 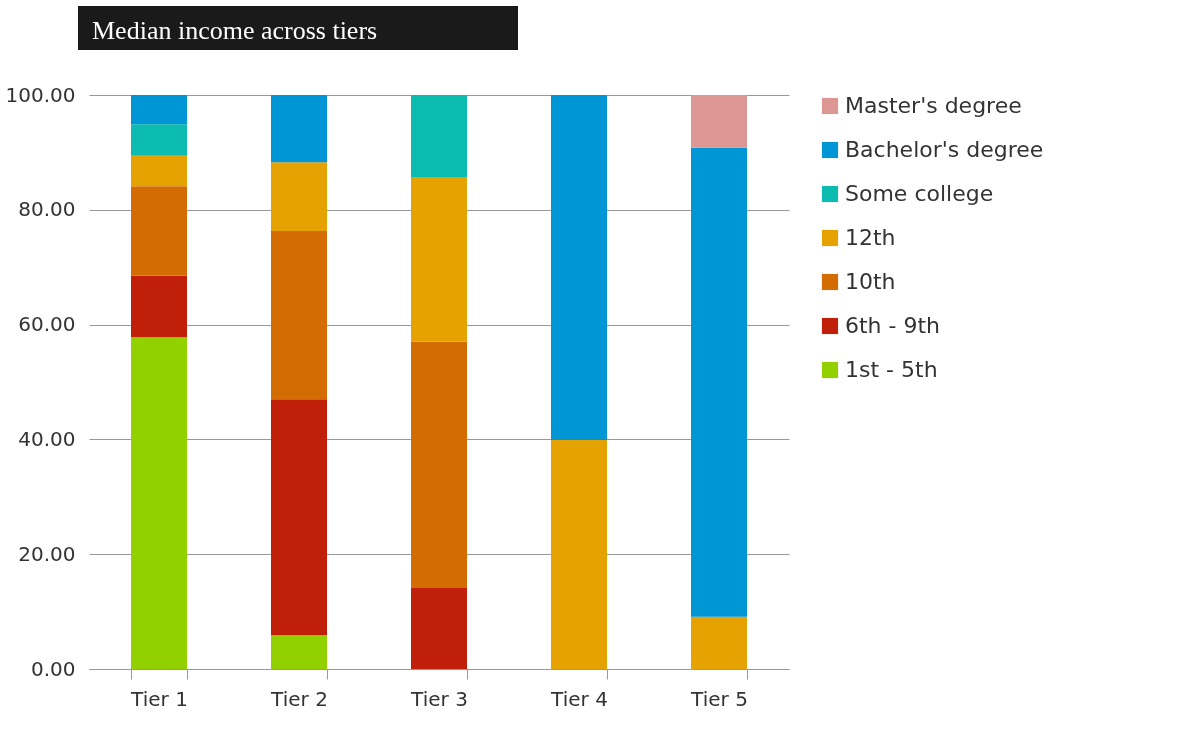 What do you see at coordinates (944, 149) in the screenshot?
I see `legend-label: Bachelor's degree` at bounding box center [944, 149].